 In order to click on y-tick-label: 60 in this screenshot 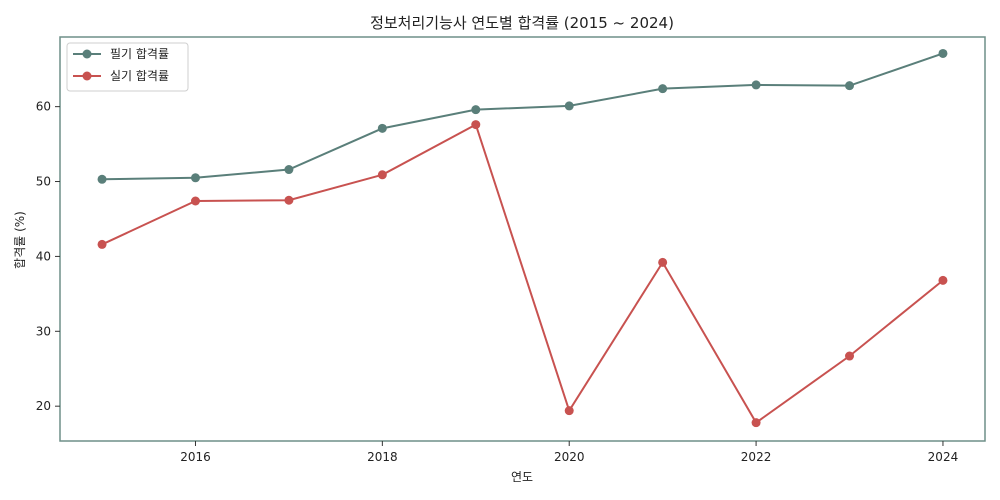, I will do `click(43, 107)`.